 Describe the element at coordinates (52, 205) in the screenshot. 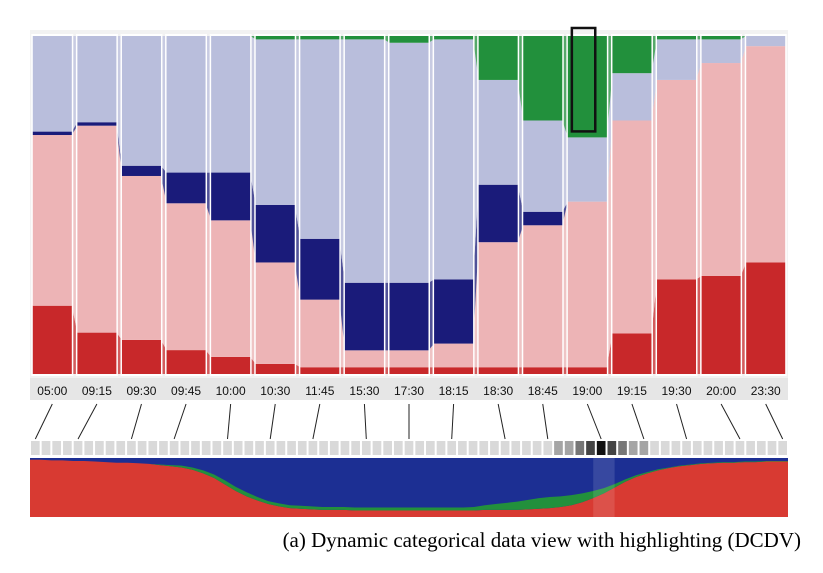

I see `column-05:00` at that location.